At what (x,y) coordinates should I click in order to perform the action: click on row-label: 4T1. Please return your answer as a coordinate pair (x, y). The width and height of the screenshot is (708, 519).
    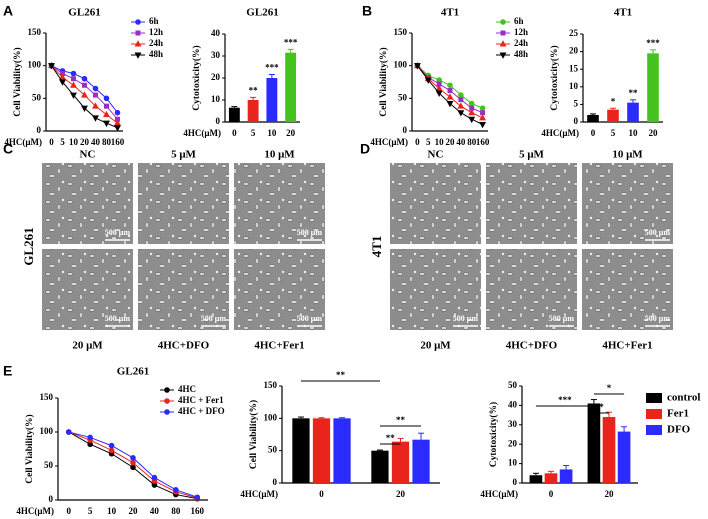
    Looking at the image, I should click on (376, 247).